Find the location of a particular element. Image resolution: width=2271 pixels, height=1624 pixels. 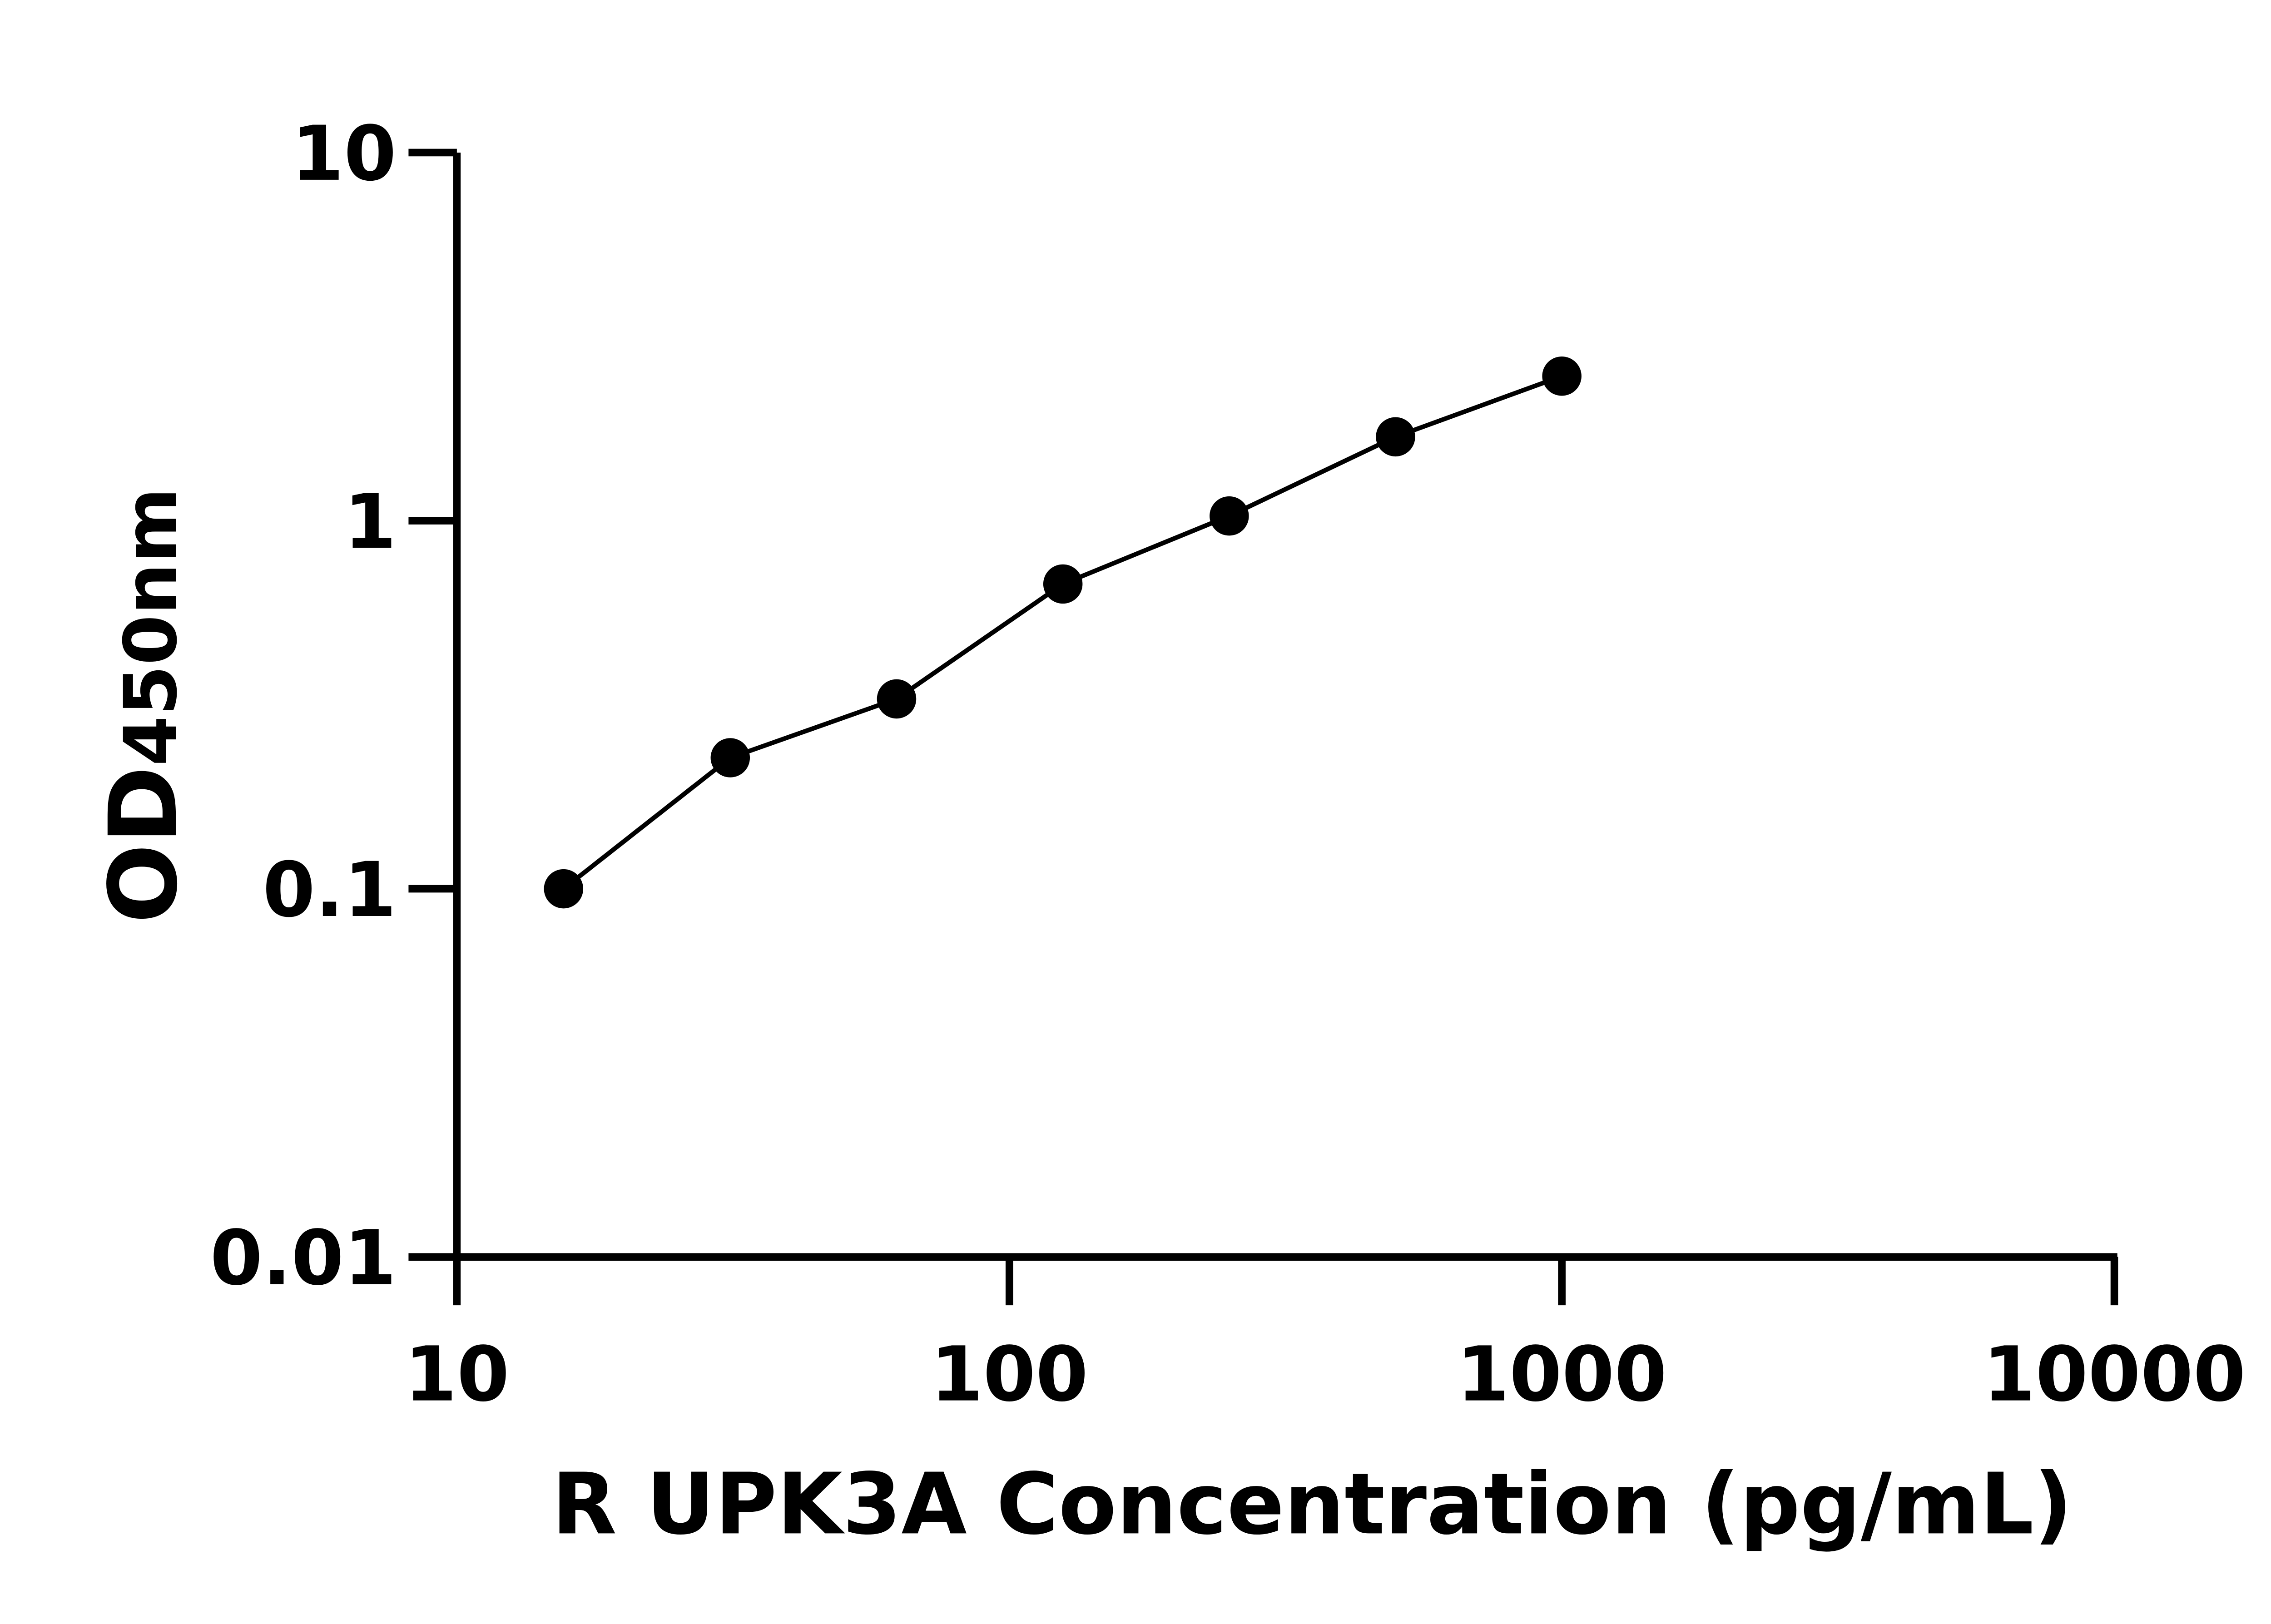

x-tick-label: 100 is located at coordinates (1009, 1375).